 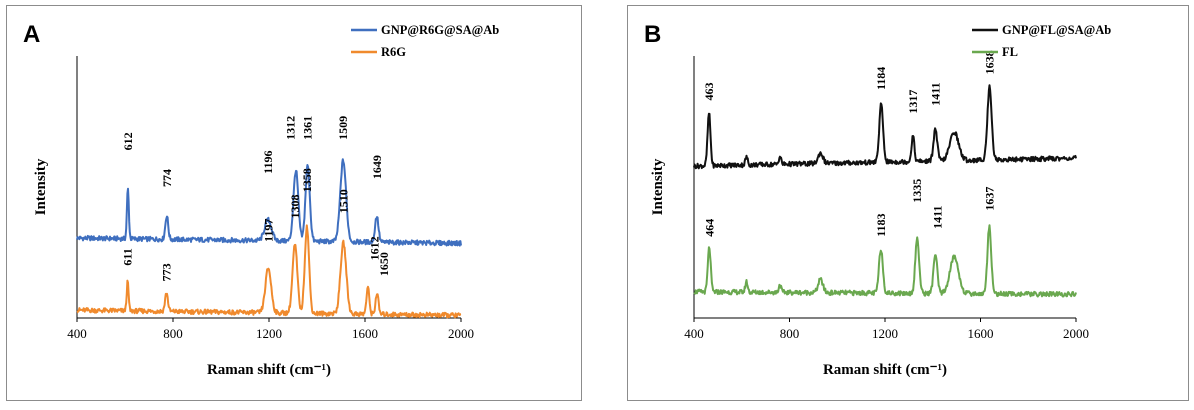 I want to click on peak-label: 611, so click(x=128, y=256).